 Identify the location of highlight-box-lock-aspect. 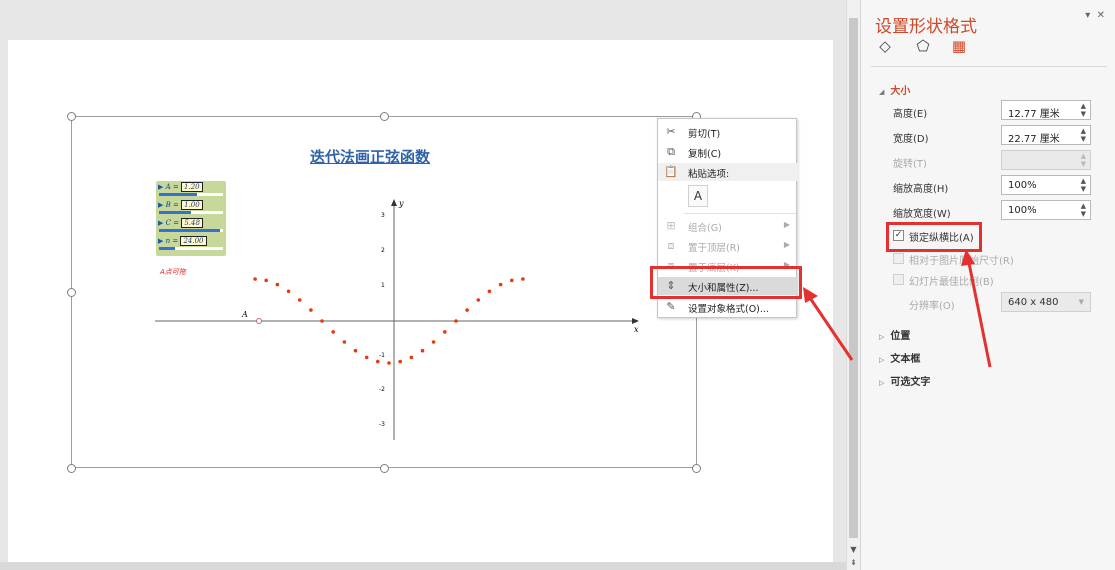
(934, 237).